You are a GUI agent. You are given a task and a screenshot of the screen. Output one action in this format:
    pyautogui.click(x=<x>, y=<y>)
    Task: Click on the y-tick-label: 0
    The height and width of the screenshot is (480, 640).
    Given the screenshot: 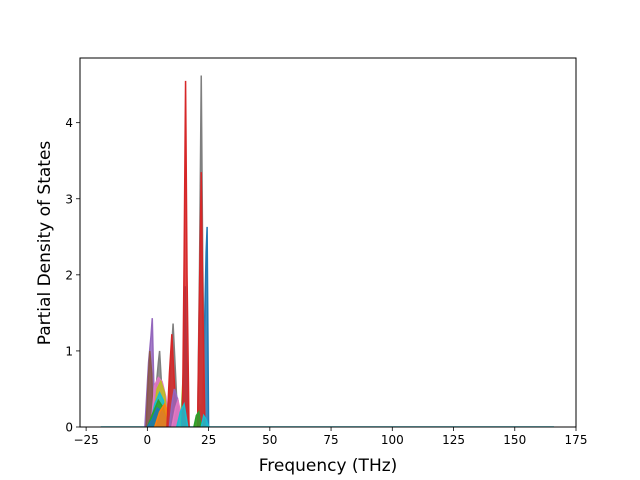 What is the action you would take?
    pyautogui.click(x=69, y=428)
    